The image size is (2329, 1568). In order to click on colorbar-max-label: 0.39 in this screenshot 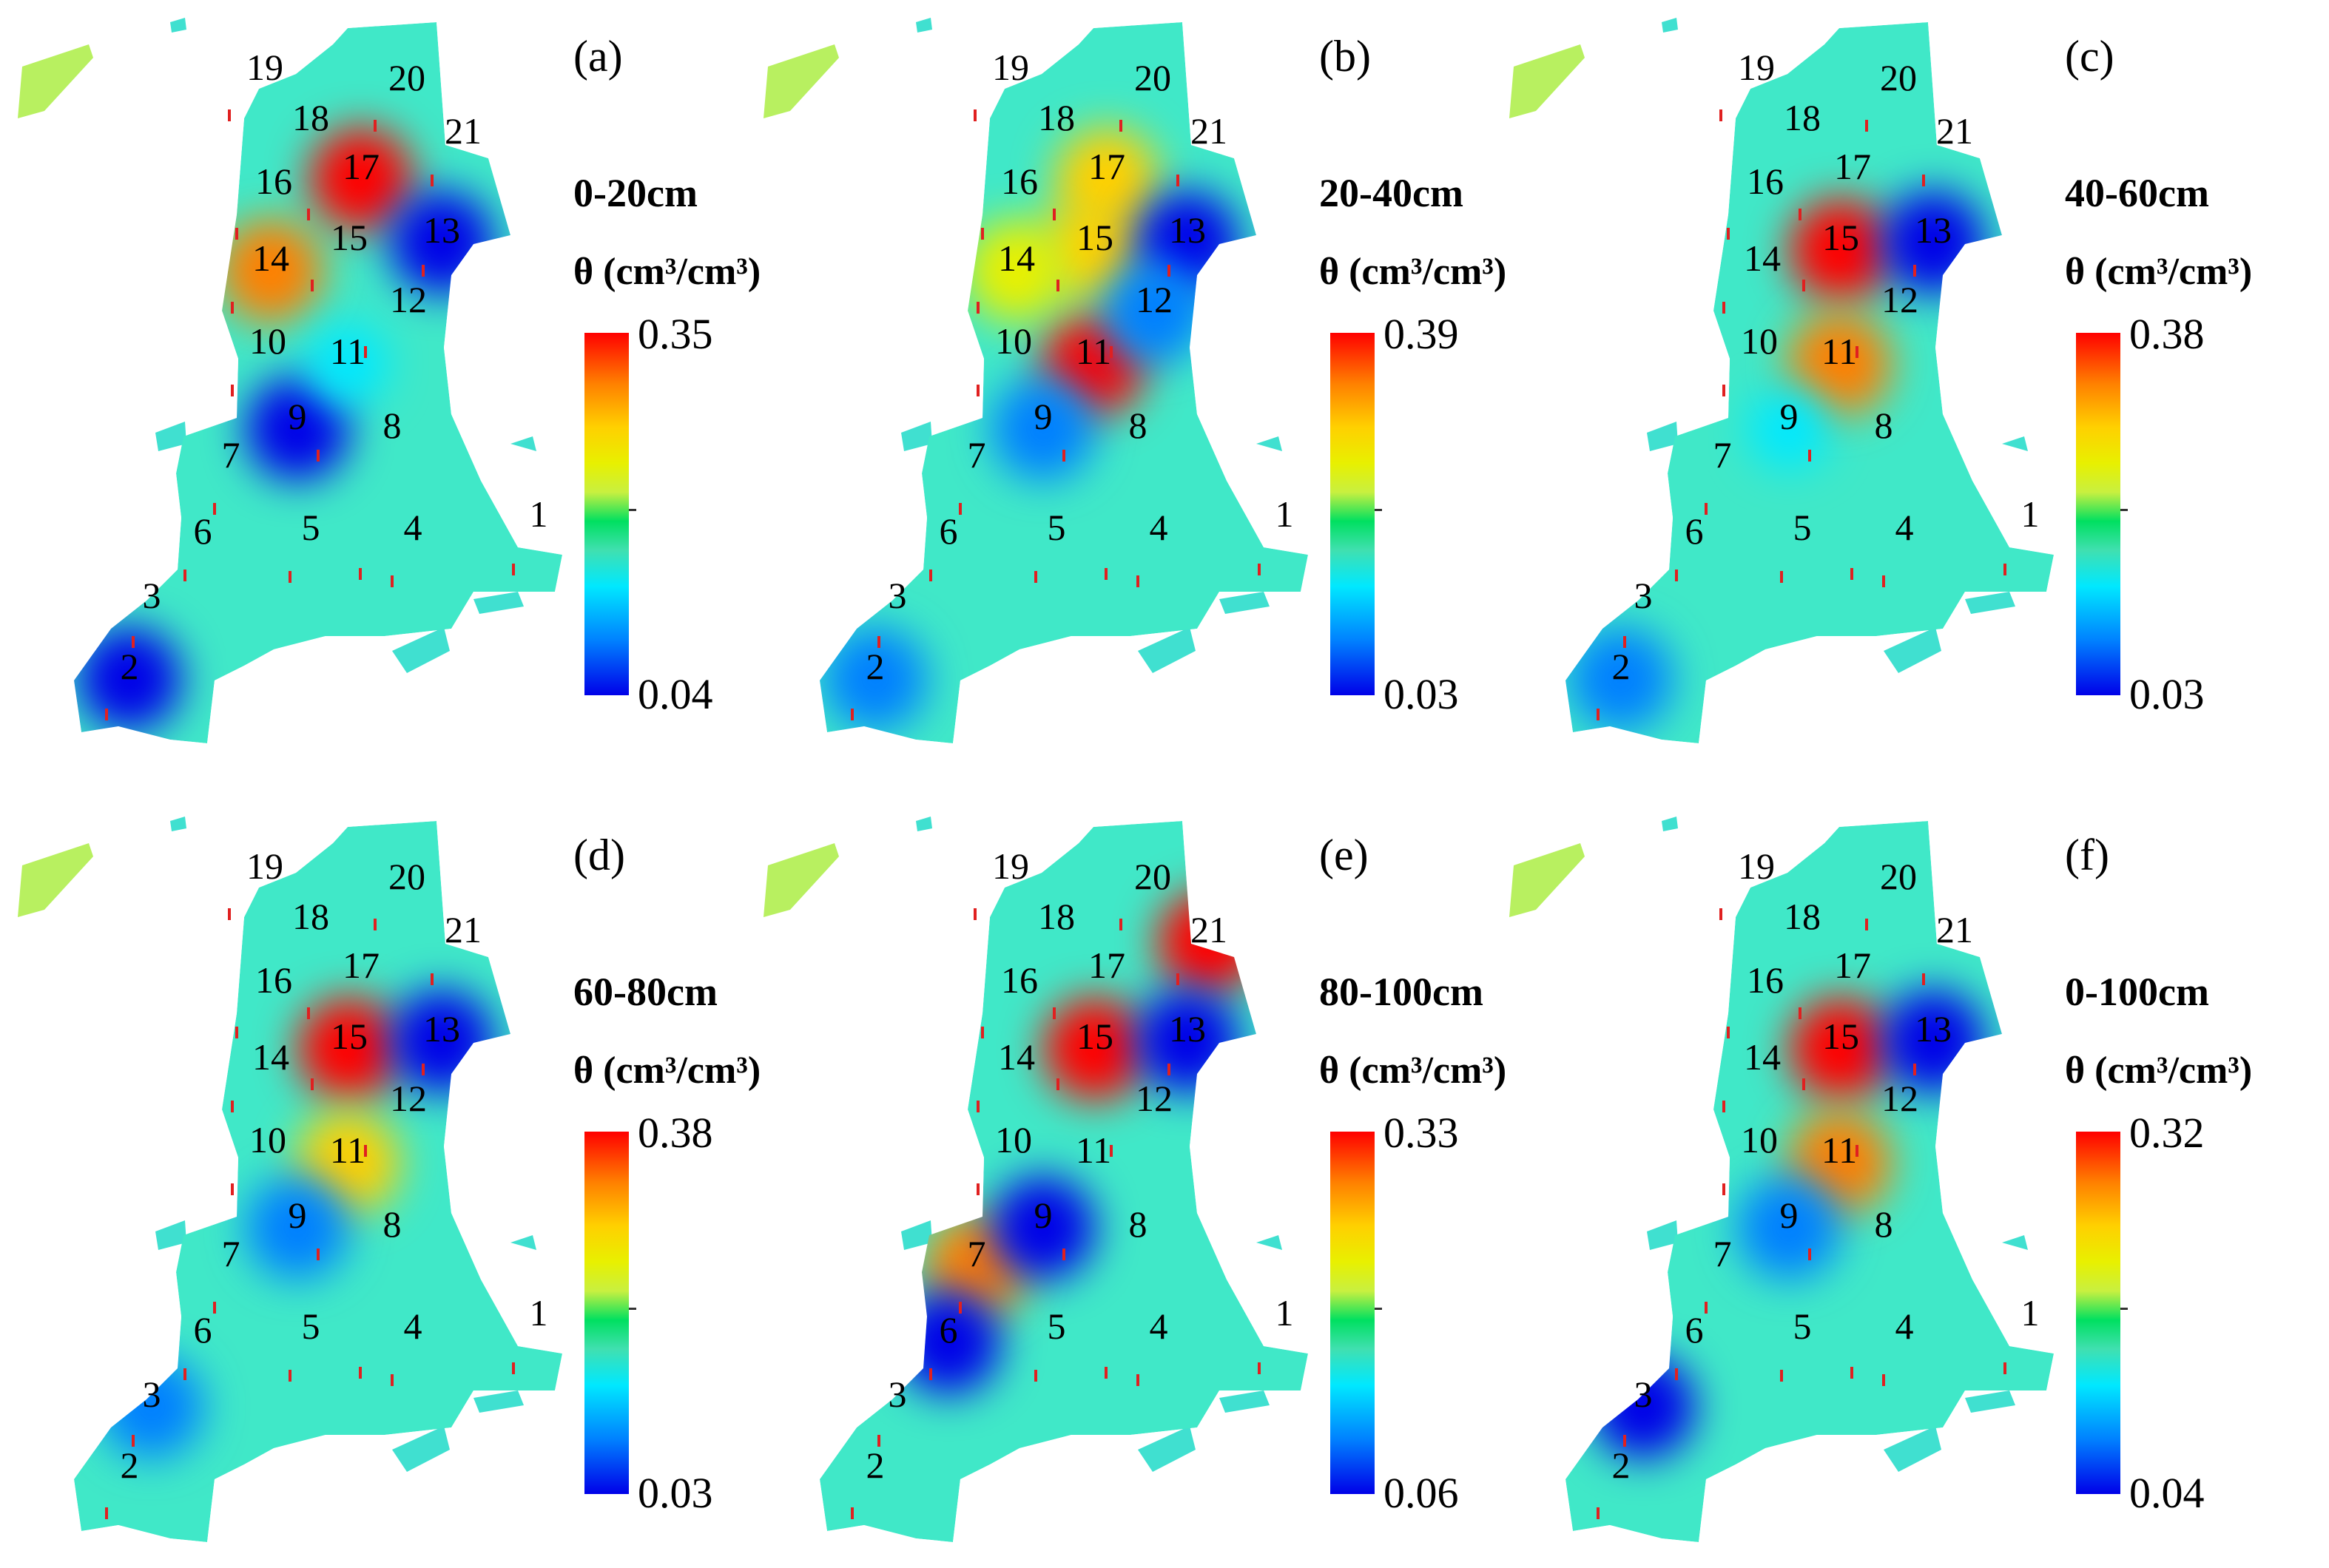, I will do `click(1421, 334)`.